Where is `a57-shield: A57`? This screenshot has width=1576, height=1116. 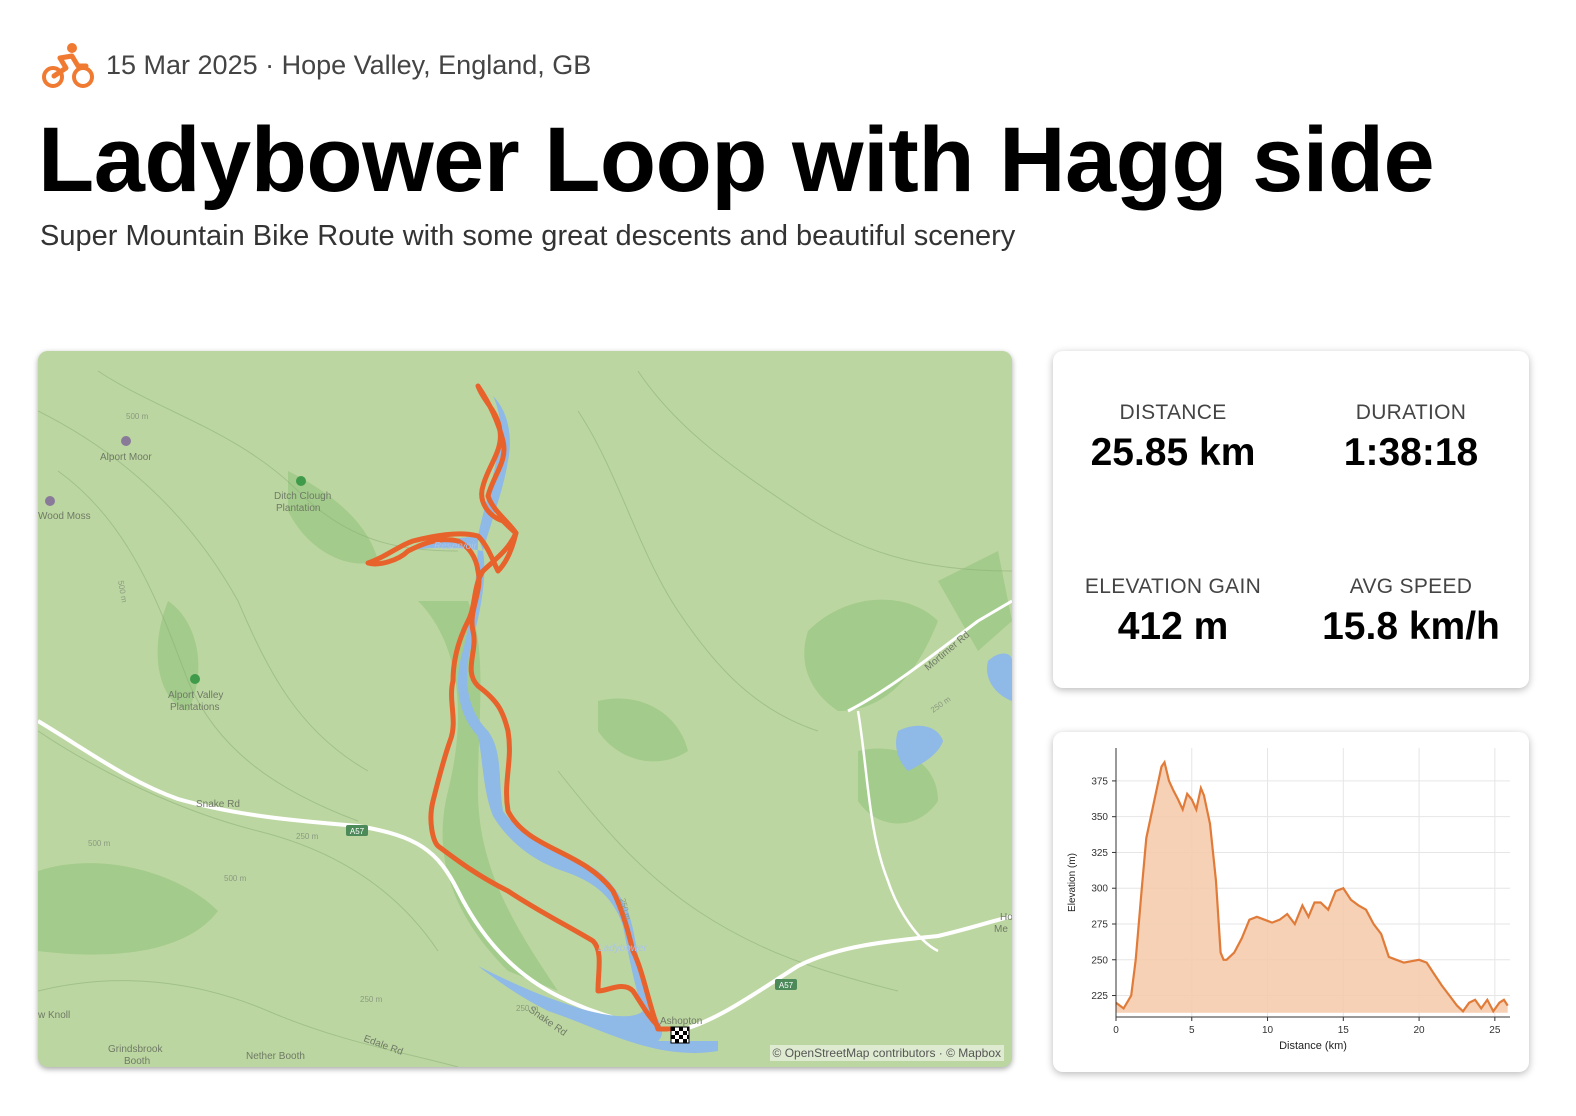
a57-shield: A57 is located at coordinates (357, 830).